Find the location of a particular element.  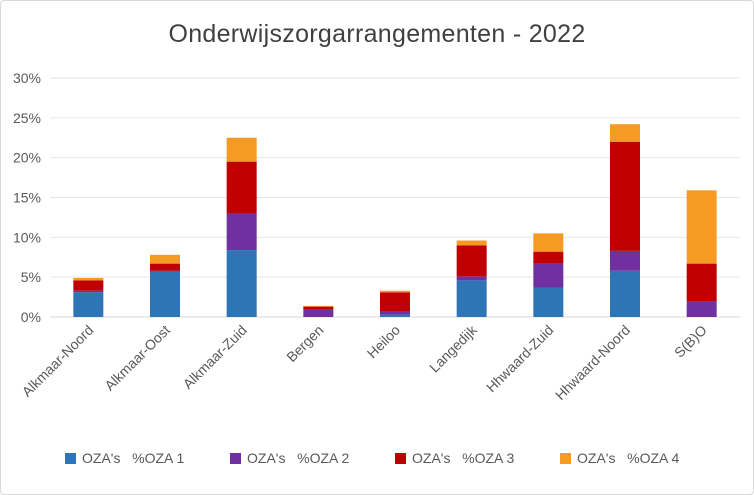

x-tick-label: Hhwaard-Noord is located at coordinates (592, 362).